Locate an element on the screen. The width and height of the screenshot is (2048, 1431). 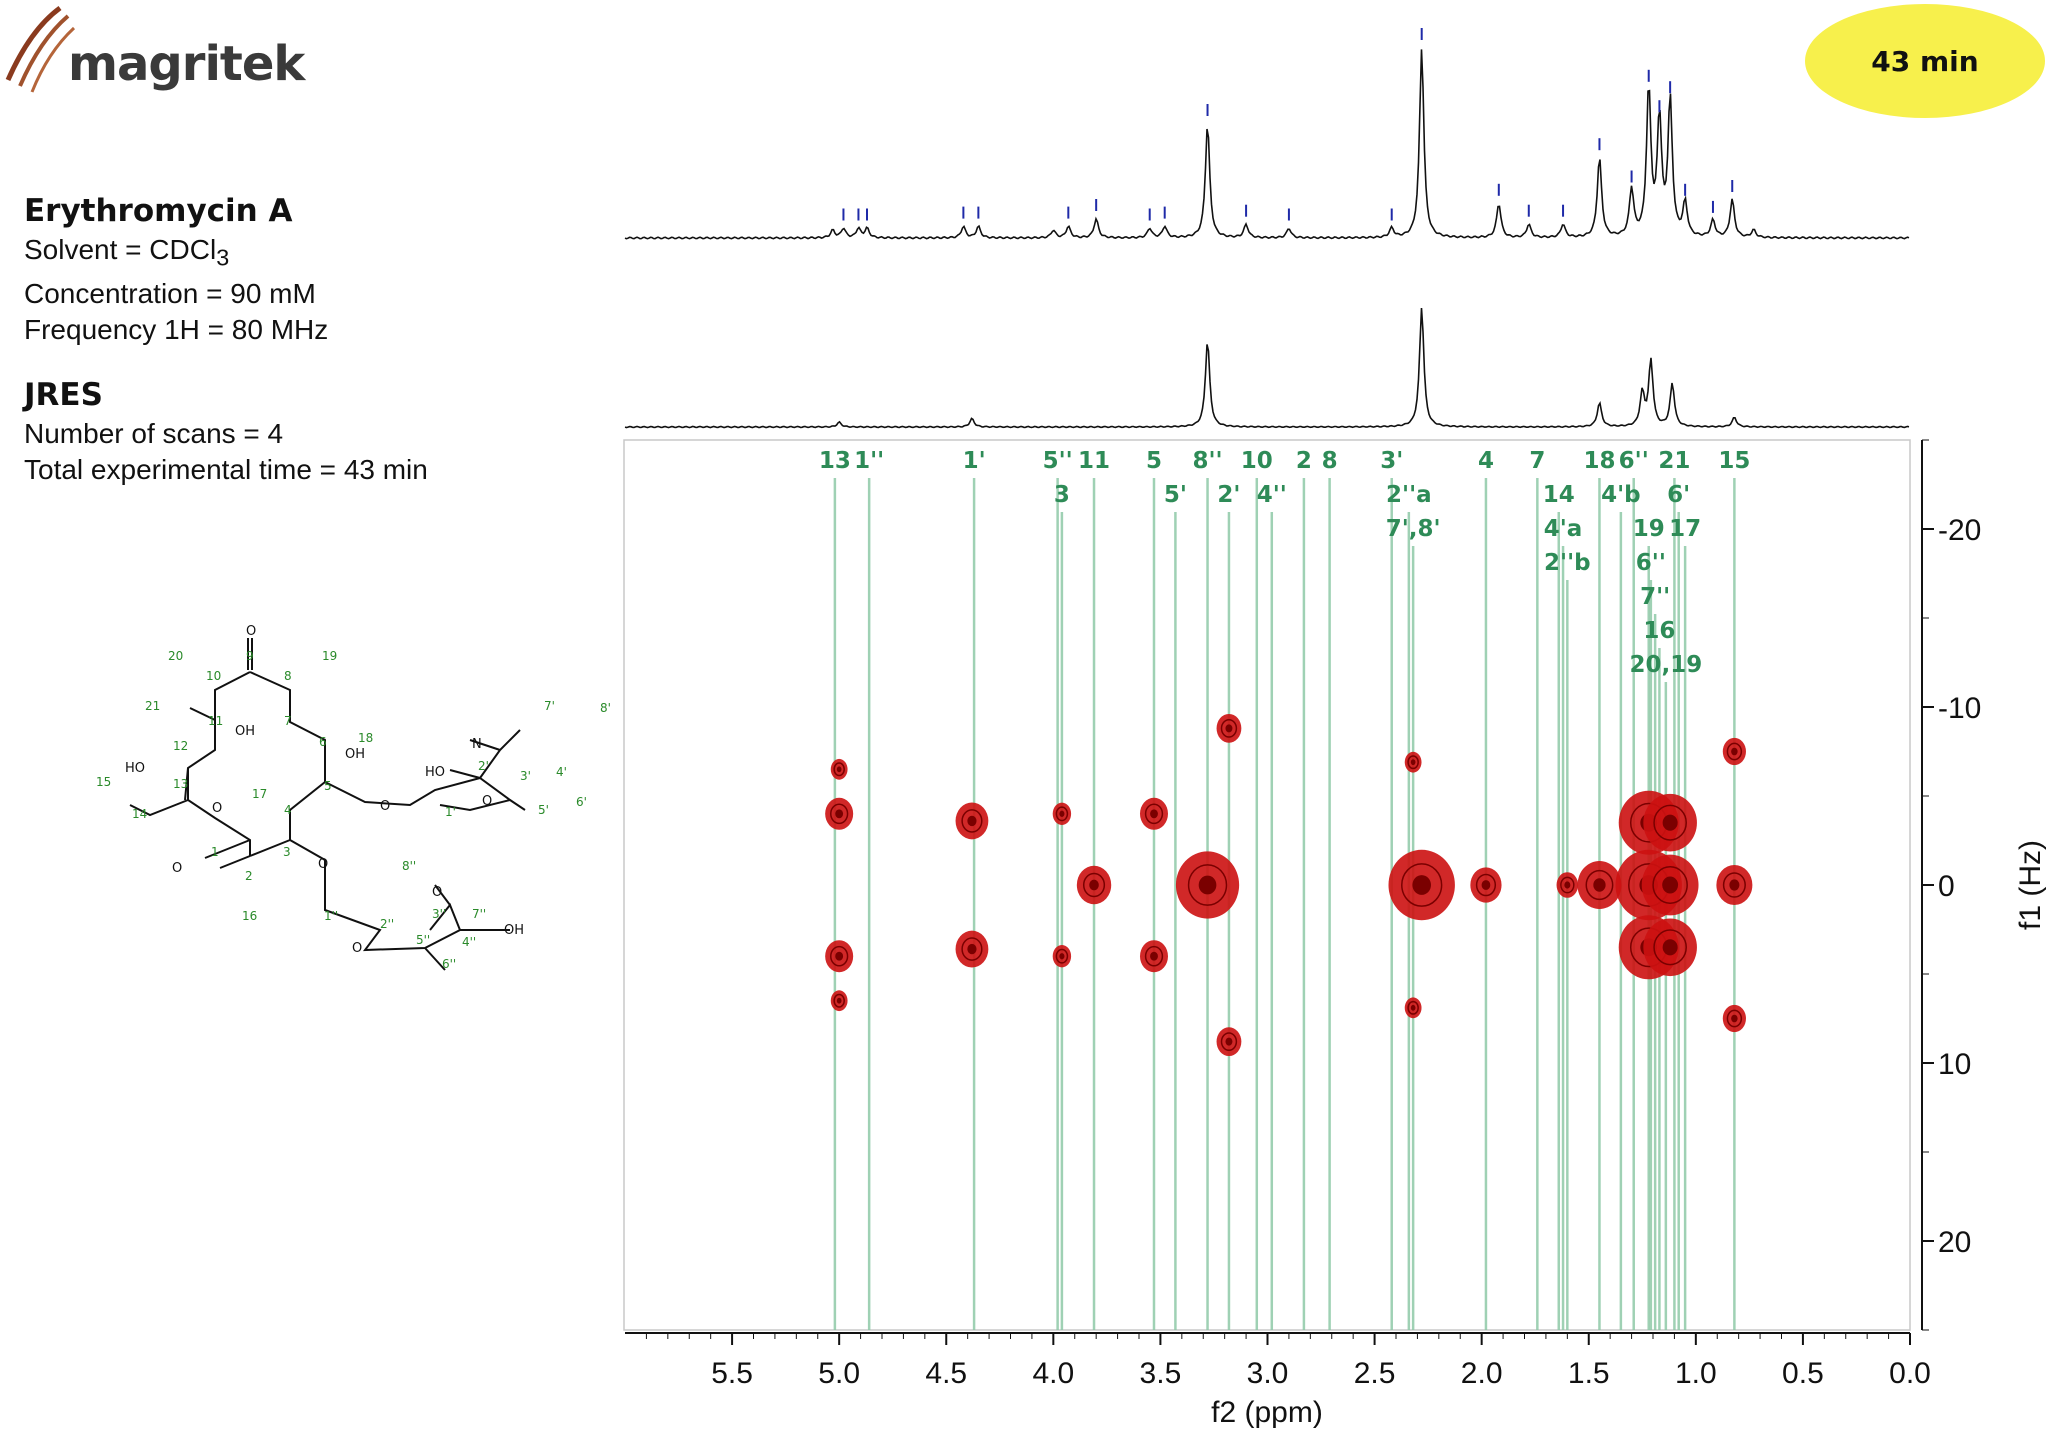
assignment-label: 19 is located at coordinates (1649, 529).